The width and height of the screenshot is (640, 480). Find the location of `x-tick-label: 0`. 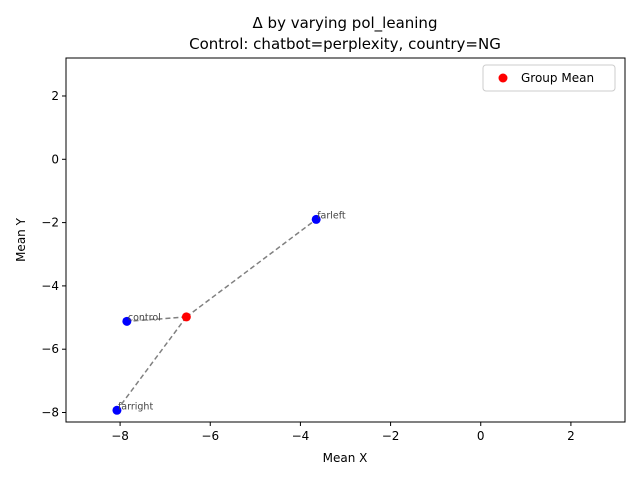

x-tick-label: 0 is located at coordinates (481, 436).